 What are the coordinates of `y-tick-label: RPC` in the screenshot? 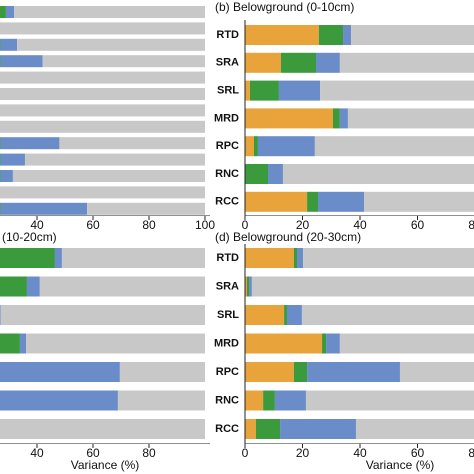 It's located at (227, 146).